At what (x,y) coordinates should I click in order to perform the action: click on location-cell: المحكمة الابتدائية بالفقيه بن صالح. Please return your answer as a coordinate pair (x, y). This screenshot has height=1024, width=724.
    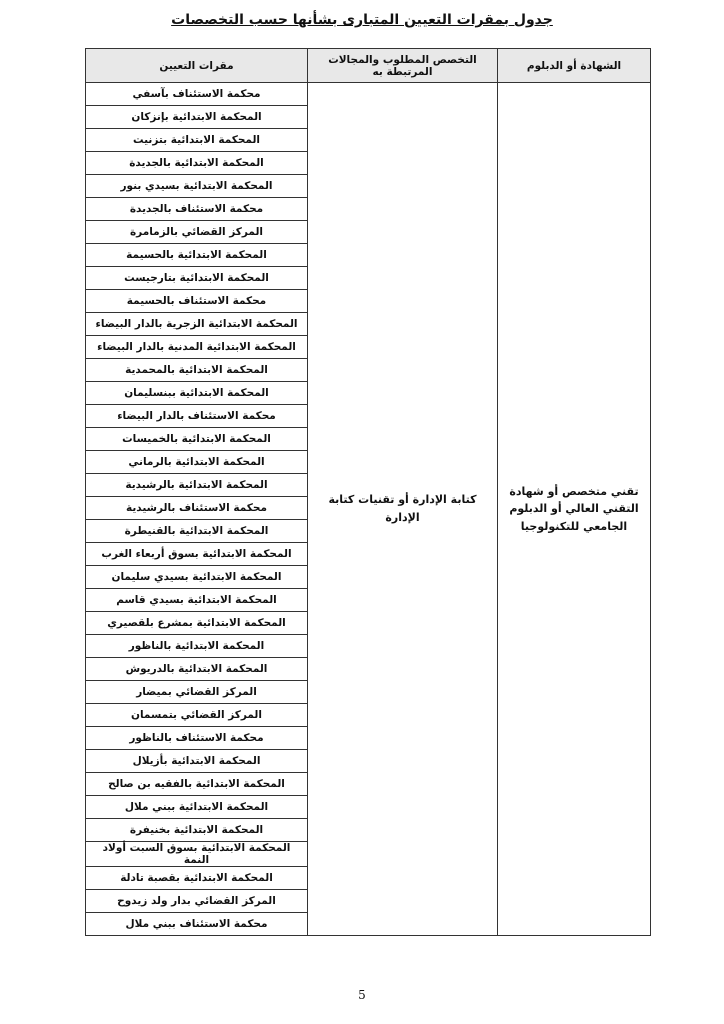
    Looking at the image, I should click on (196, 784).